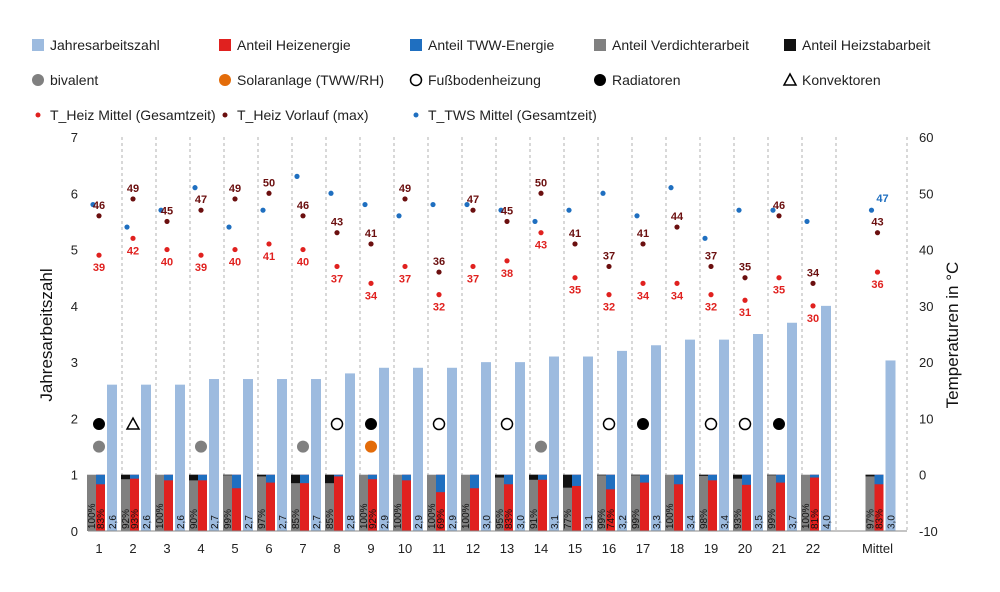 This screenshot has height=592, width=1000. What do you see at coordinates (813, 319) in the screenshot?
I see `theiz-label: 30` at bounding box center [813, 319].